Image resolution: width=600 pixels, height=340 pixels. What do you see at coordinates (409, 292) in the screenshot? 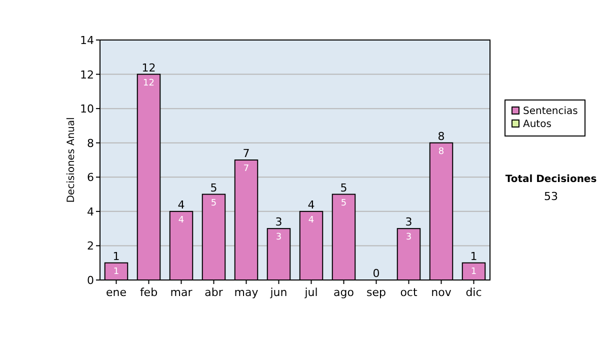
I see `x-tick-label: oct` at bounding box center [409, 292].